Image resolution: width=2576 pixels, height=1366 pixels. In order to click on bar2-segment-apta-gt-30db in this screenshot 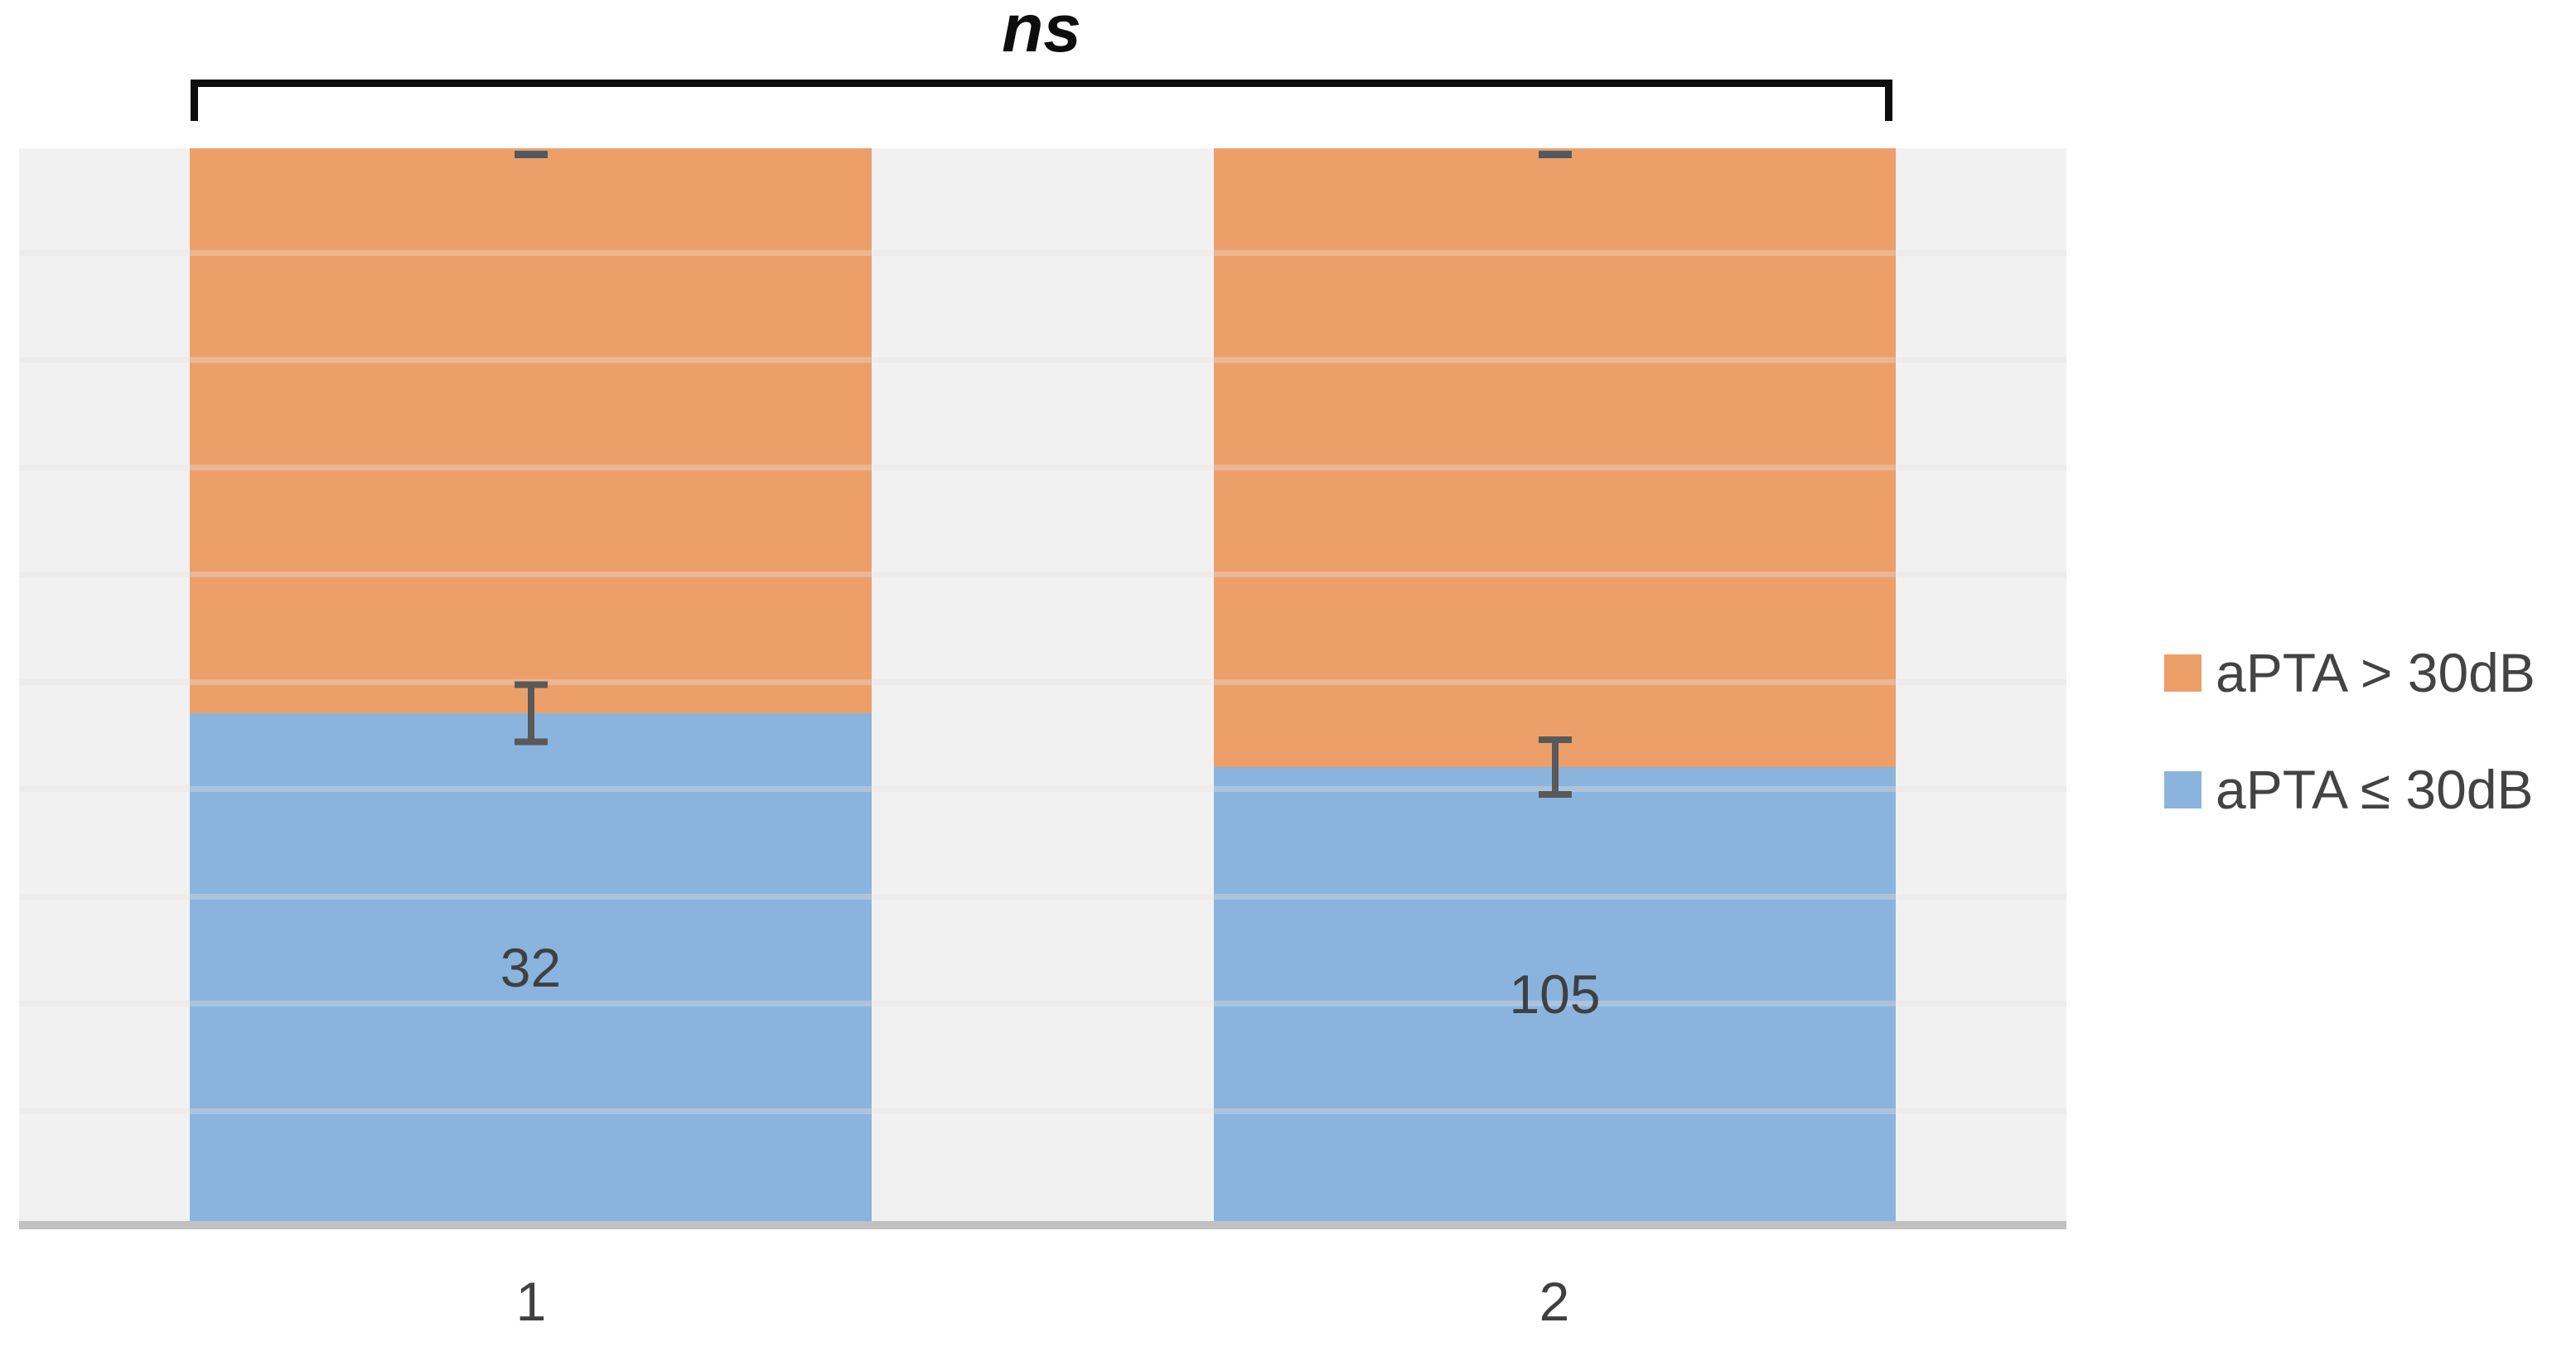, I will do `click(1555, 458)`.